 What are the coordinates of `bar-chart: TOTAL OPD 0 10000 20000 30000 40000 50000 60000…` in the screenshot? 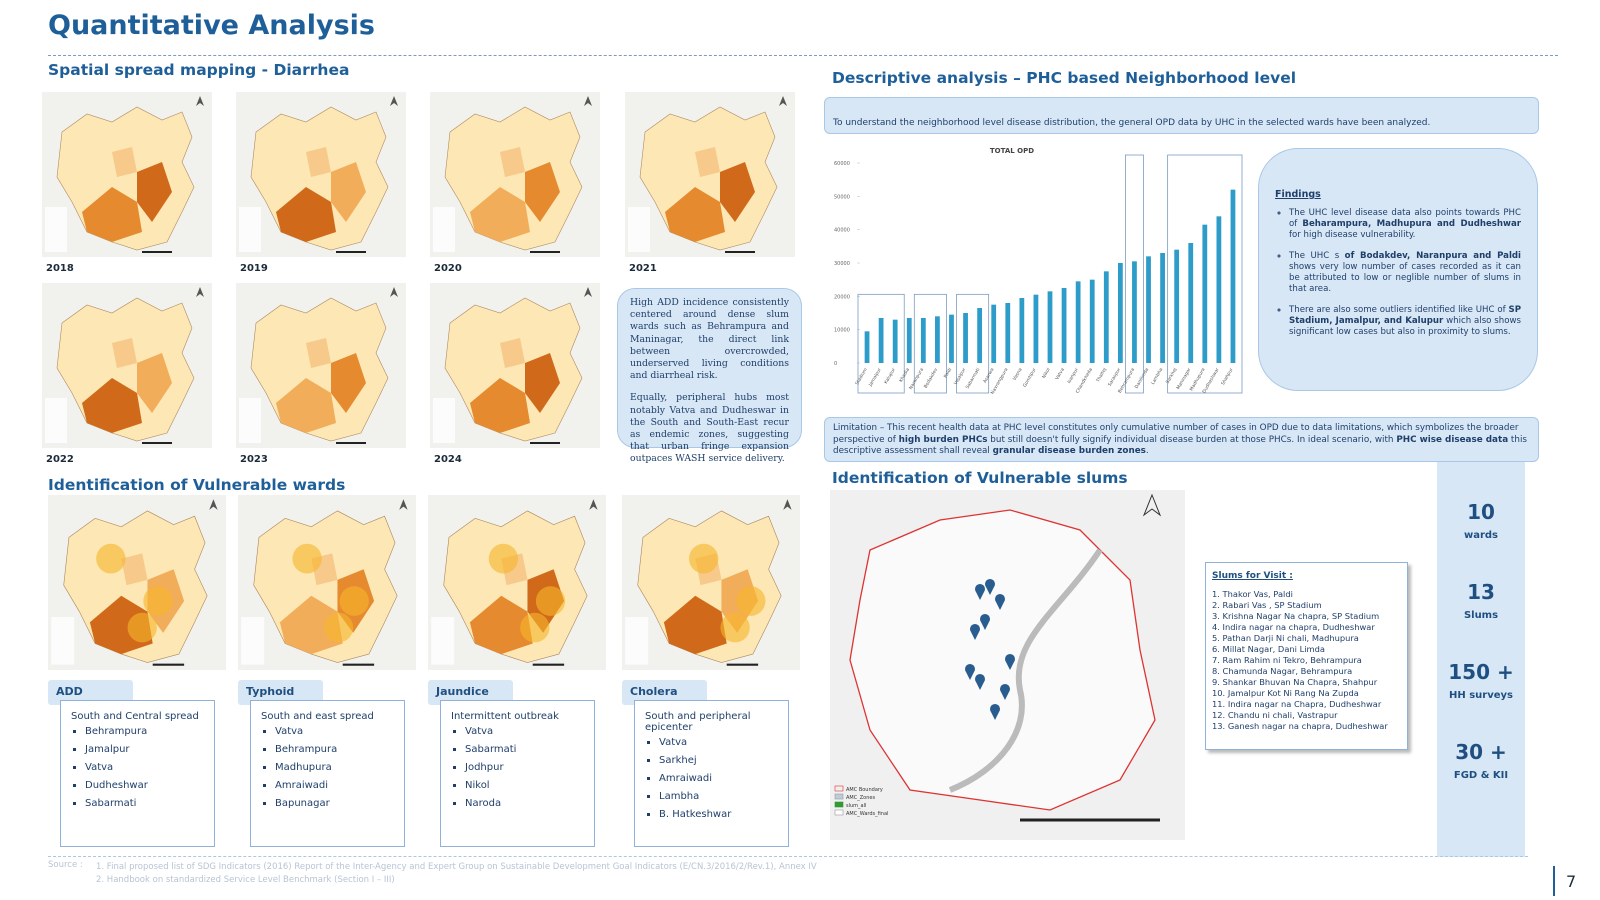 It's located at (1038, 271).